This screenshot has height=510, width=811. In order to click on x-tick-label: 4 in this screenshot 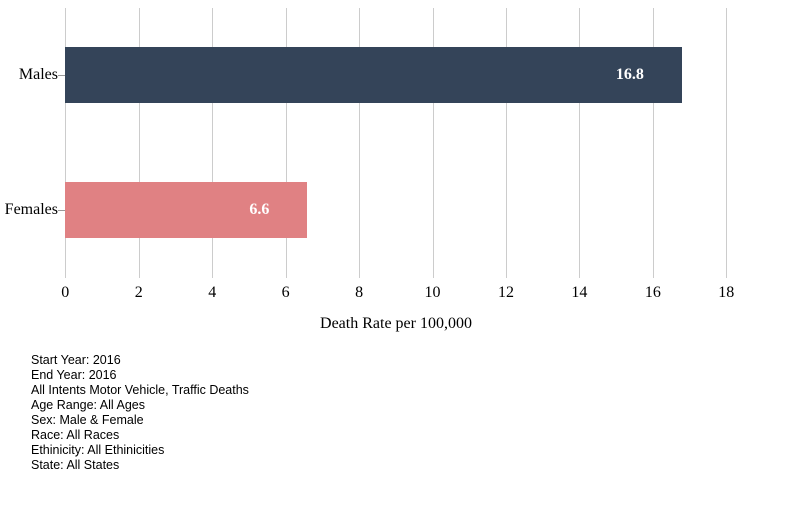, I will do `click(212, 292)`.